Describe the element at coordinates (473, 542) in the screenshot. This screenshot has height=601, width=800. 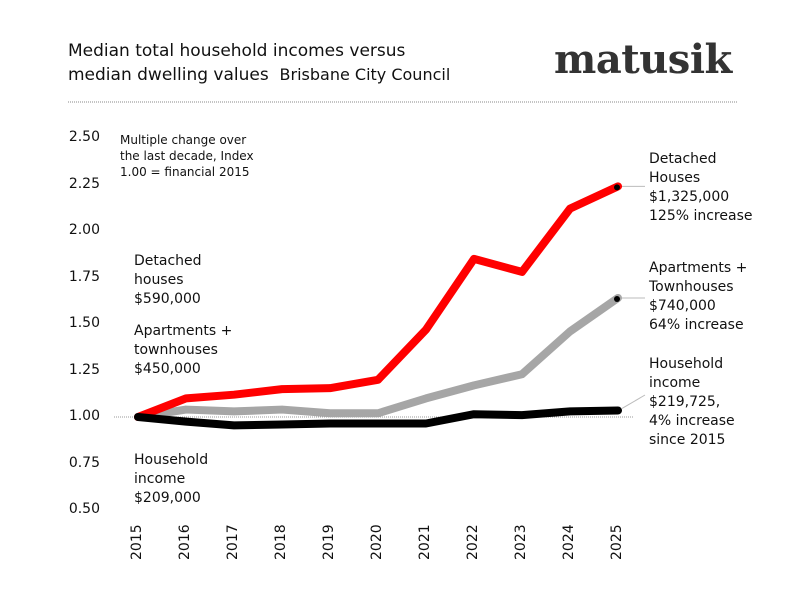
I see `x-tick-label: 2022` at that location.